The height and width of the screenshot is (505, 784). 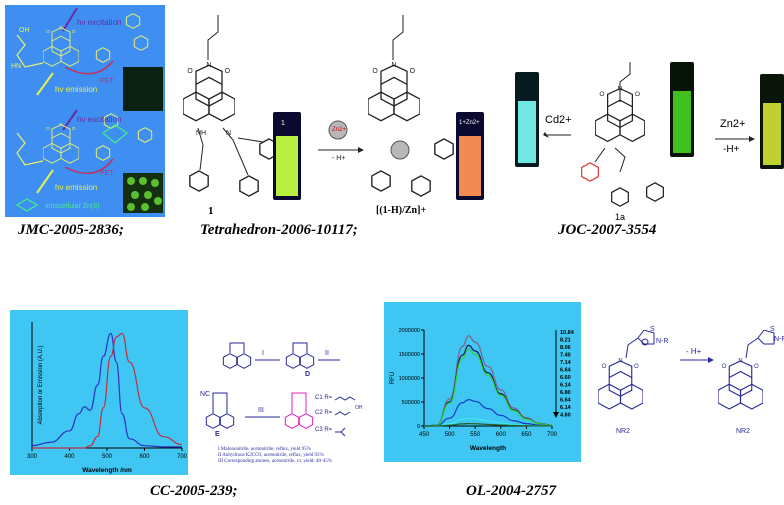 What do you see at coordinates (69, 457) in the screenshot?
I see `x-tick-label: 400` at bounding box center [69, 457].